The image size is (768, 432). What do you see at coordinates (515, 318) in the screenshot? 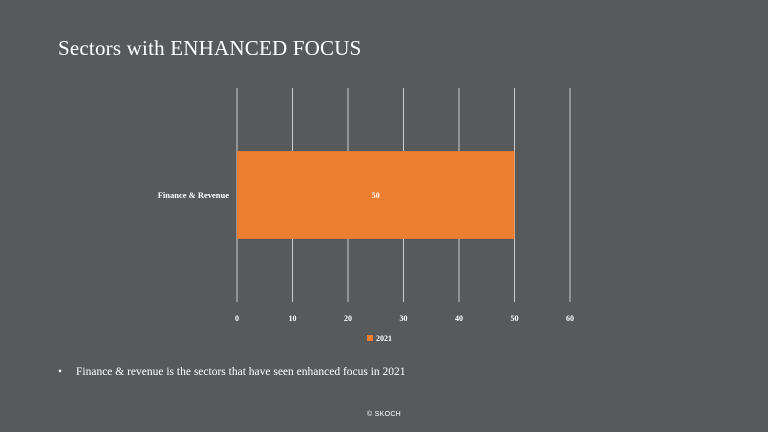
I see `x-tick-label: 50` at bounding box center [515, 318].